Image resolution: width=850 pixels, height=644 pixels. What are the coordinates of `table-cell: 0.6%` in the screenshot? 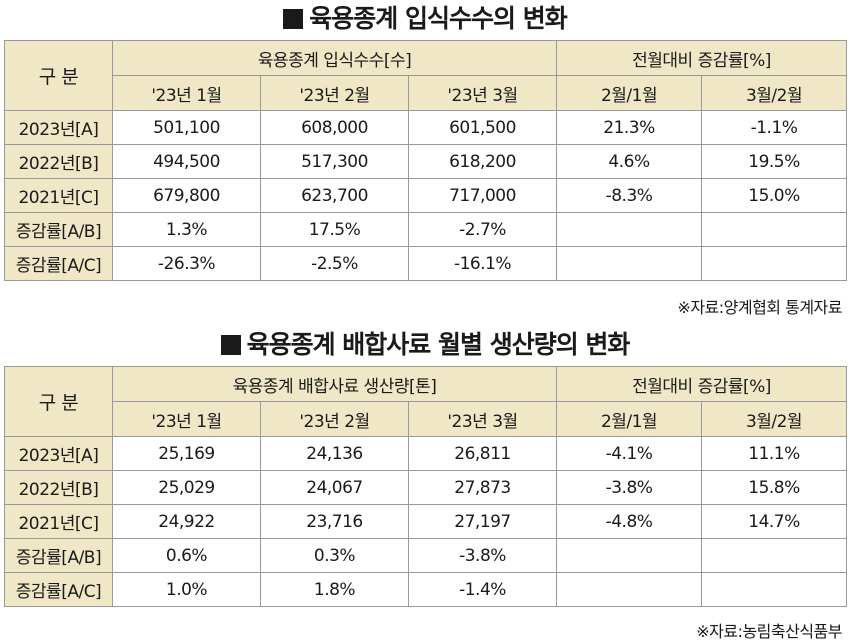 It's located at (186, 555).